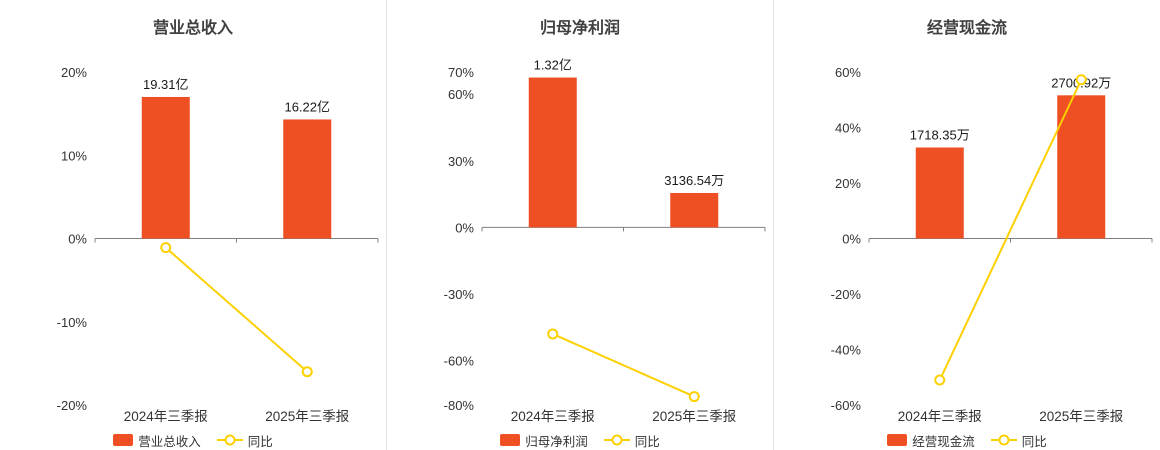 This screenshot has height=450, width=1160. What do you see at coordinates (459, 294) in the screenshot?
I see `y-tick-label: -30%` at bounding box center [459, 294].